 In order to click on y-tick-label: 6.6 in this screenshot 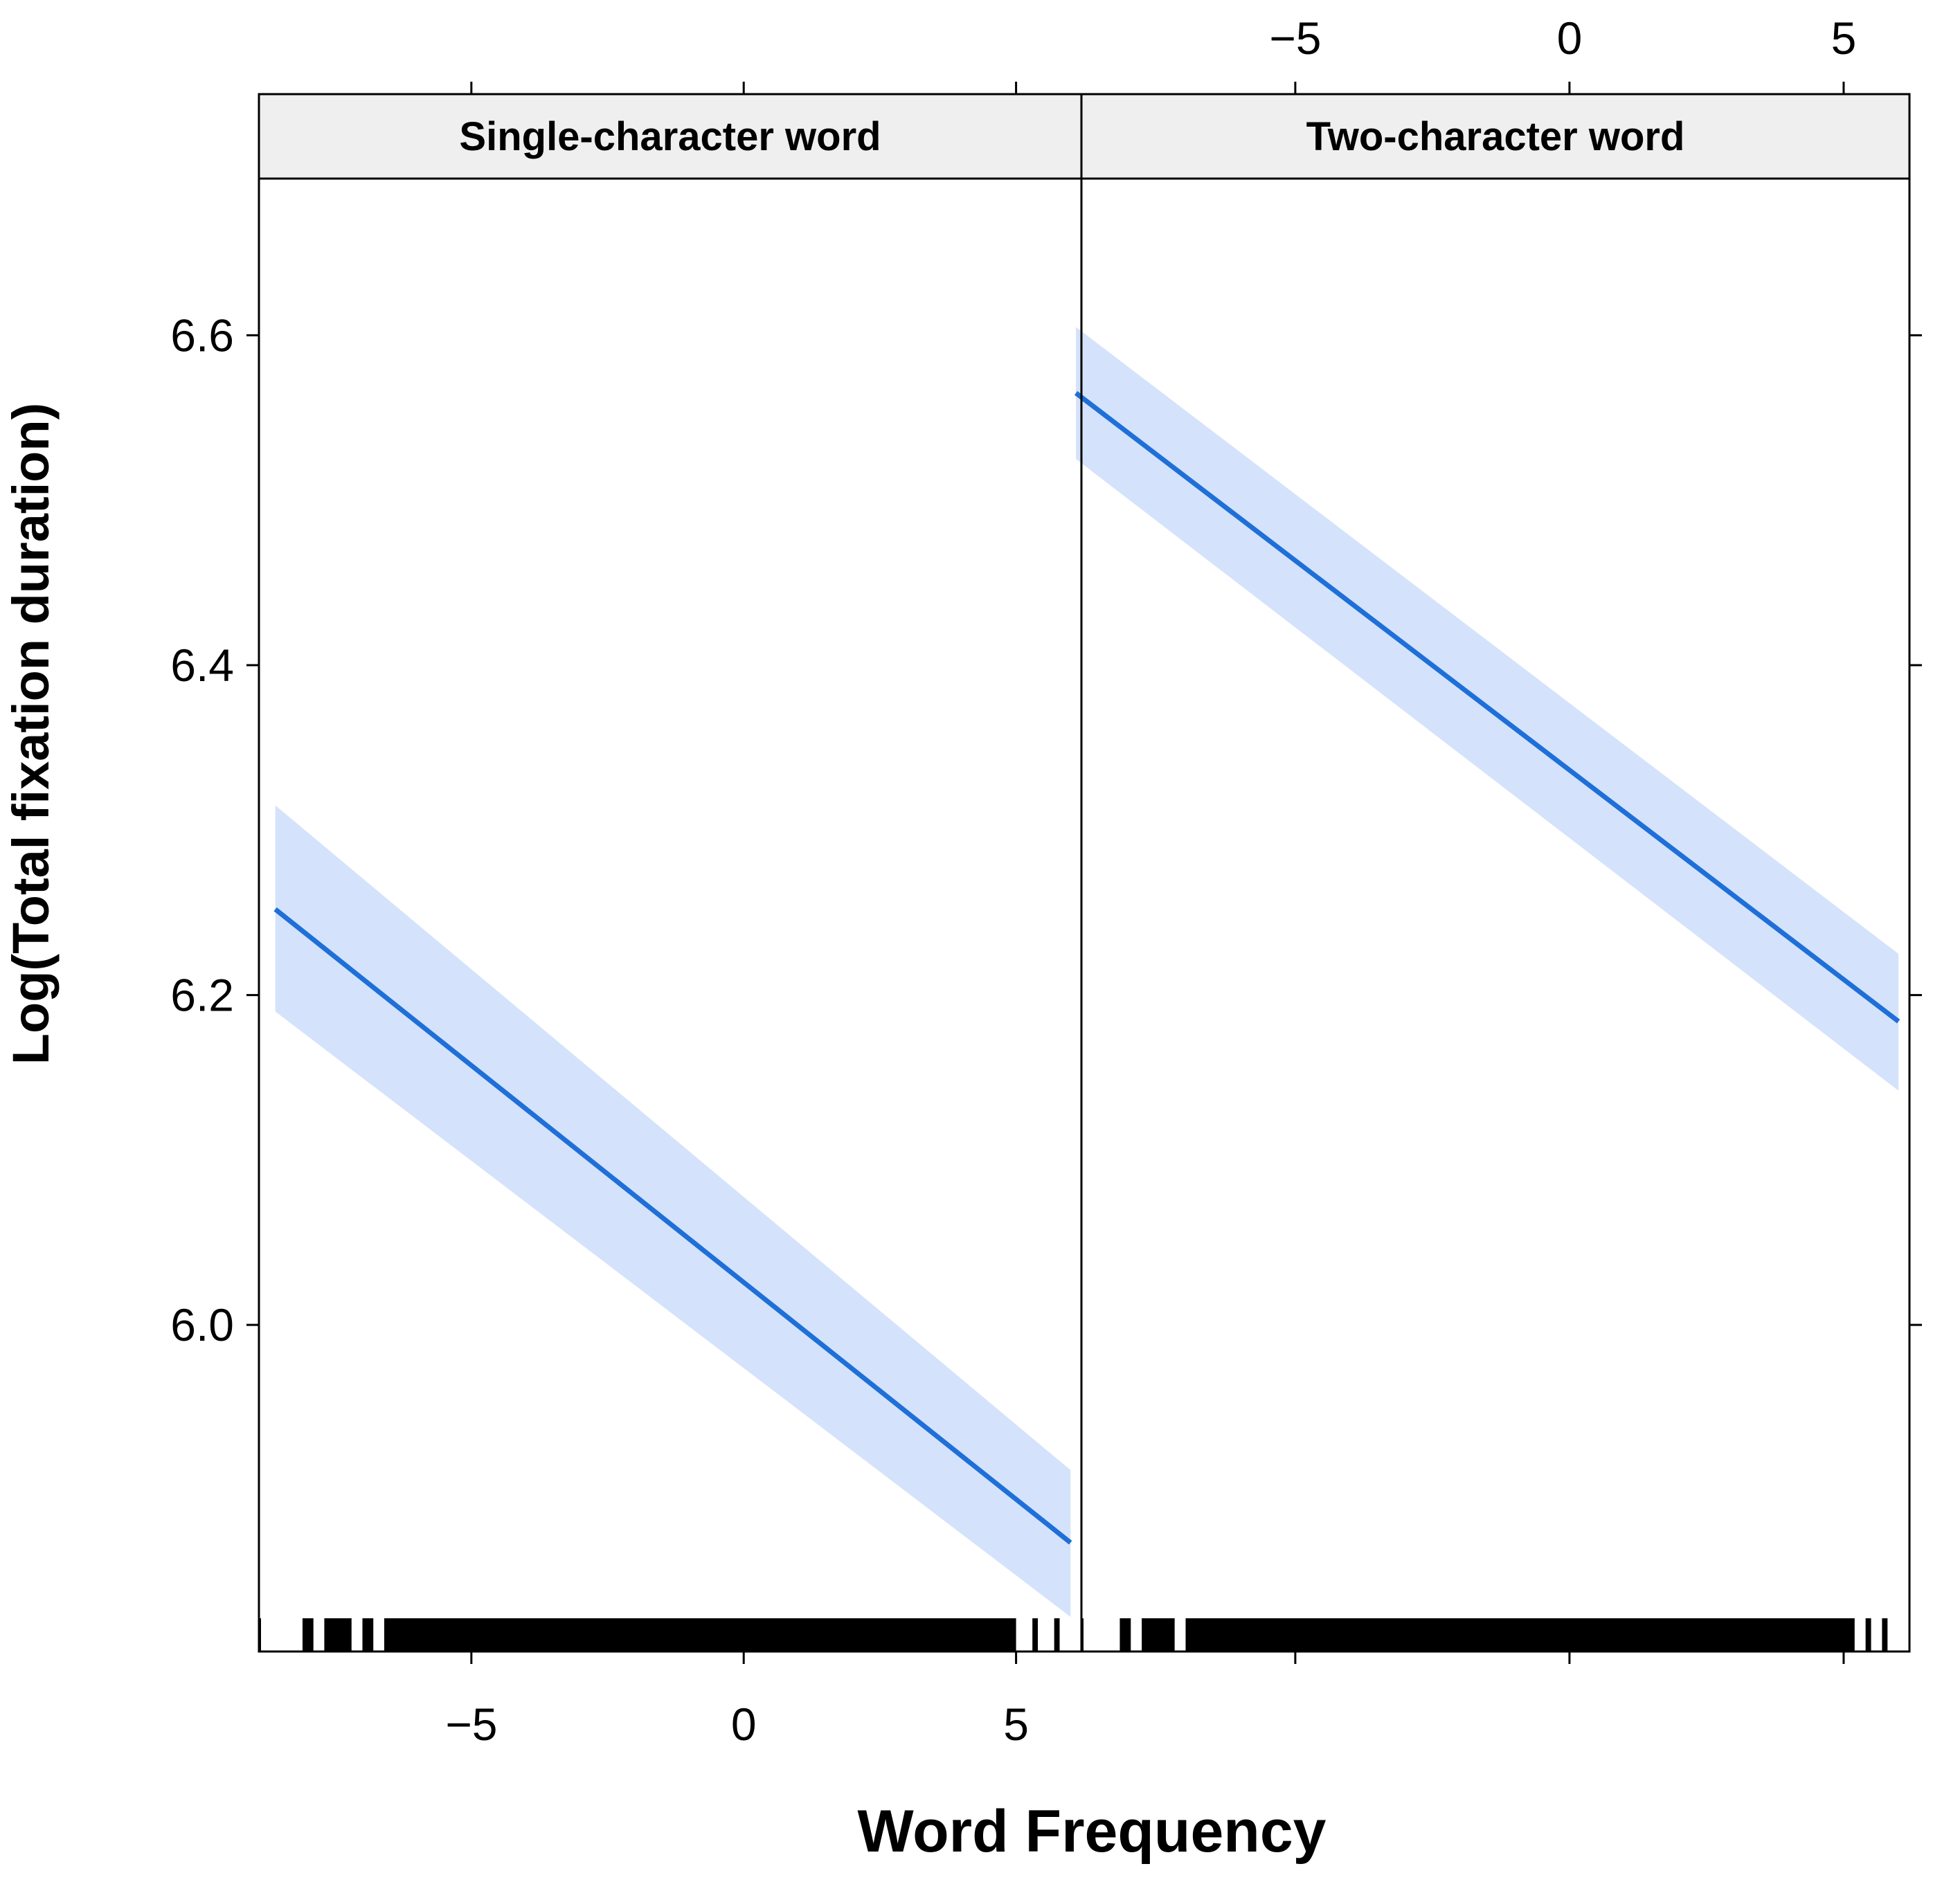, I will do `click(202, 335)`.